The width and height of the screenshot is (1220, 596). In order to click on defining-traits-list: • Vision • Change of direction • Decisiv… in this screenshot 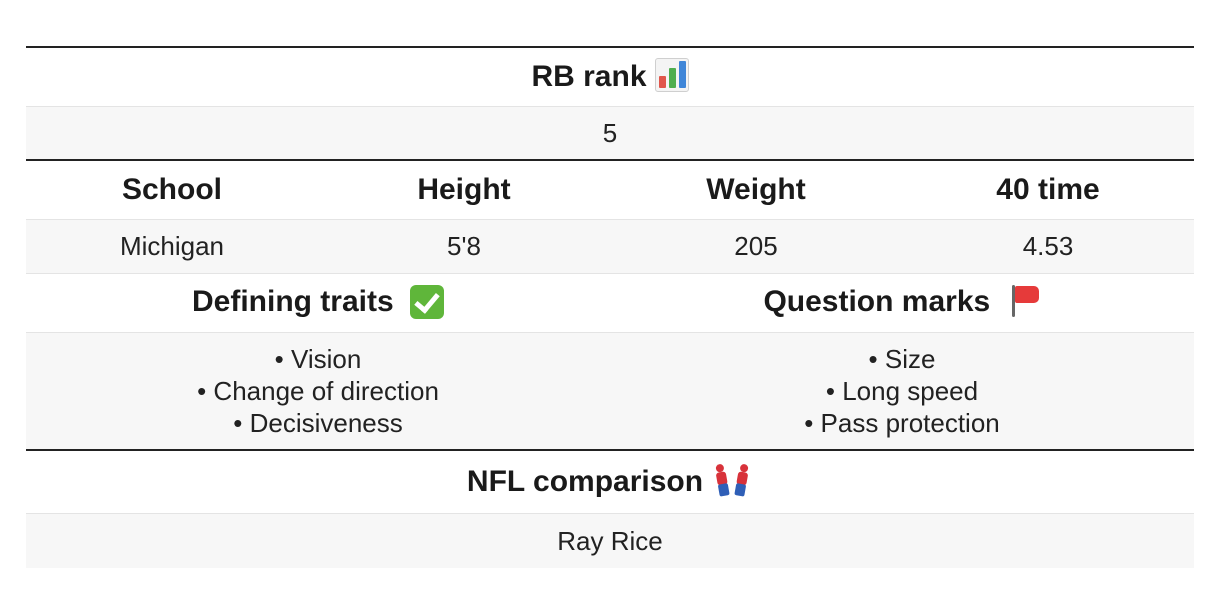, I will do `click(318, 391)`.